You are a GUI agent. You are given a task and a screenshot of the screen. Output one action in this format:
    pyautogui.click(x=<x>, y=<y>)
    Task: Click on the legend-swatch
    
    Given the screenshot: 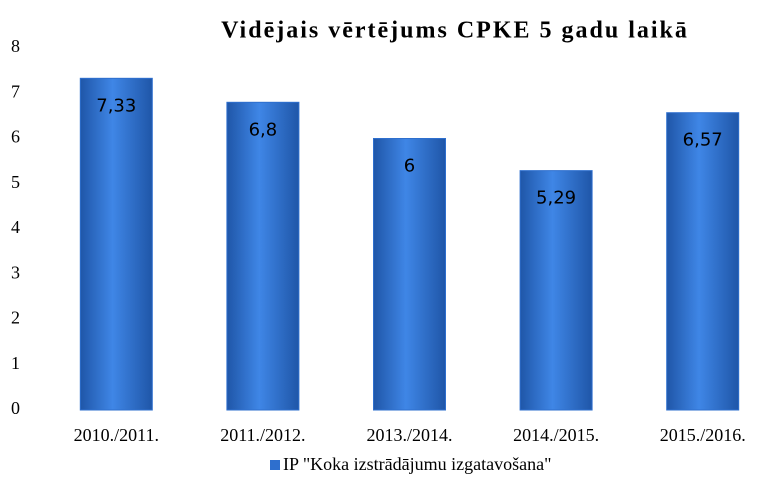 What is the action you would take?
    pyautogui.click(x=275, y=465)
    